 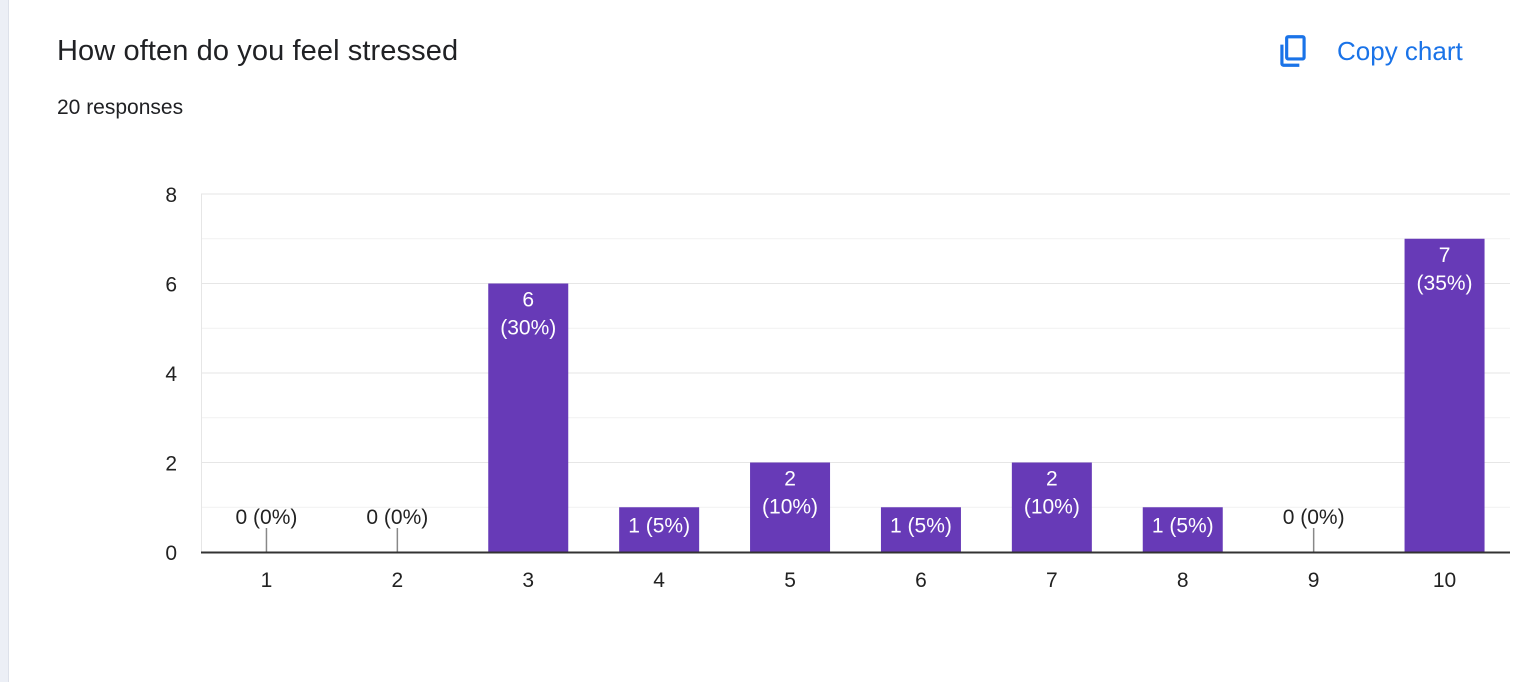 I want to click on x-tick-label: 5, so click(x=790, y=580).